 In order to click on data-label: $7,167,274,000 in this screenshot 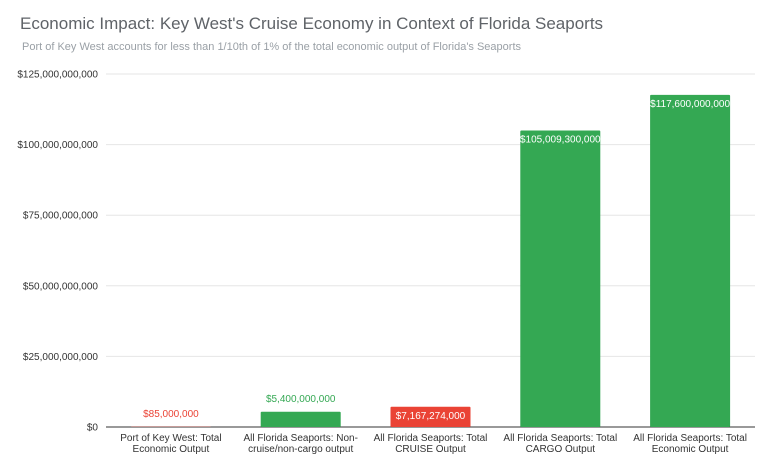, I will do `click(431, 416)`.